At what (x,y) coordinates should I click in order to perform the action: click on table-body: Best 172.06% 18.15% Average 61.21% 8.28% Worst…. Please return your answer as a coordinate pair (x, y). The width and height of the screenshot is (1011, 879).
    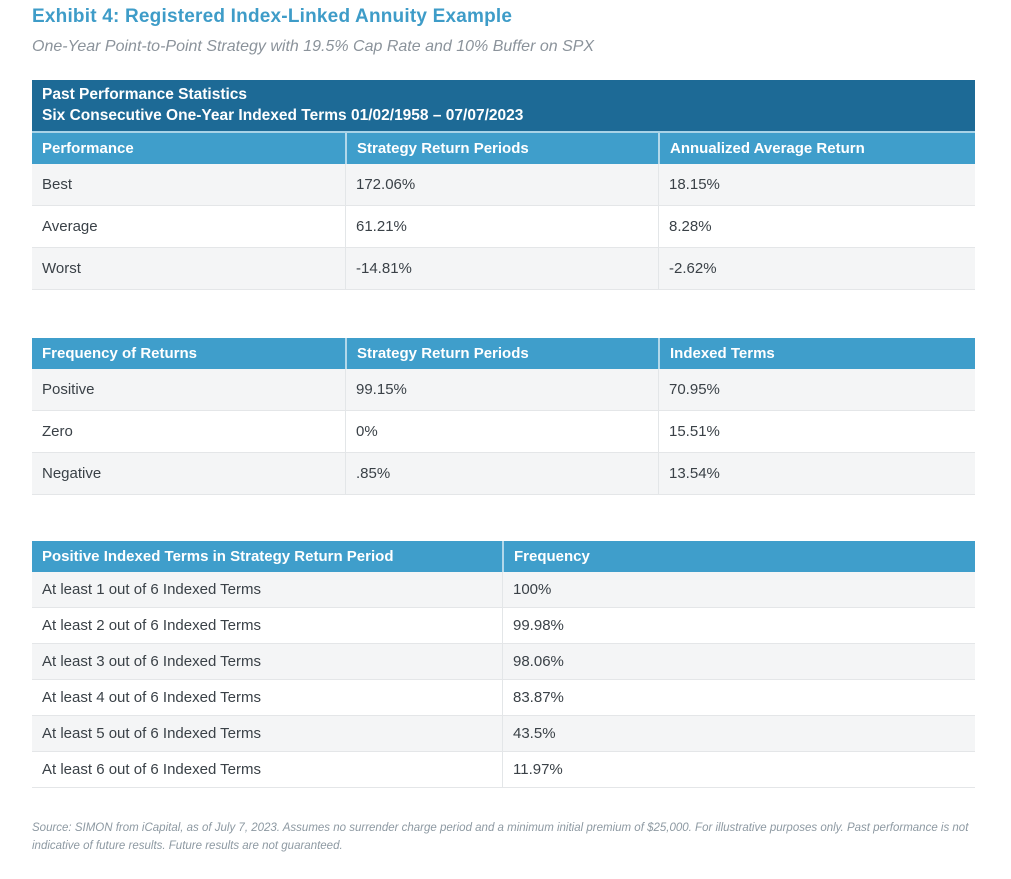
    Looking at the image, I should click on (503, 227).